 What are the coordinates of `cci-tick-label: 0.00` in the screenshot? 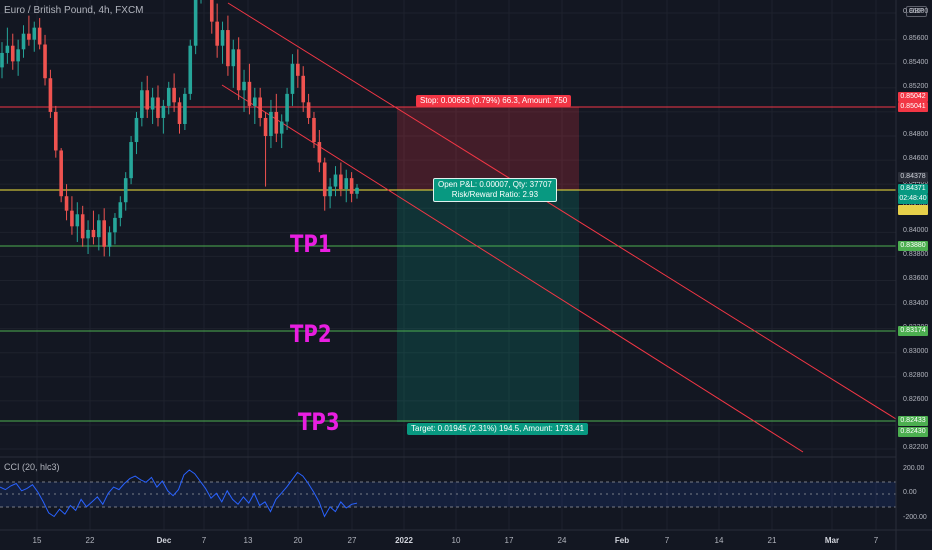 It's located at (910, 492).